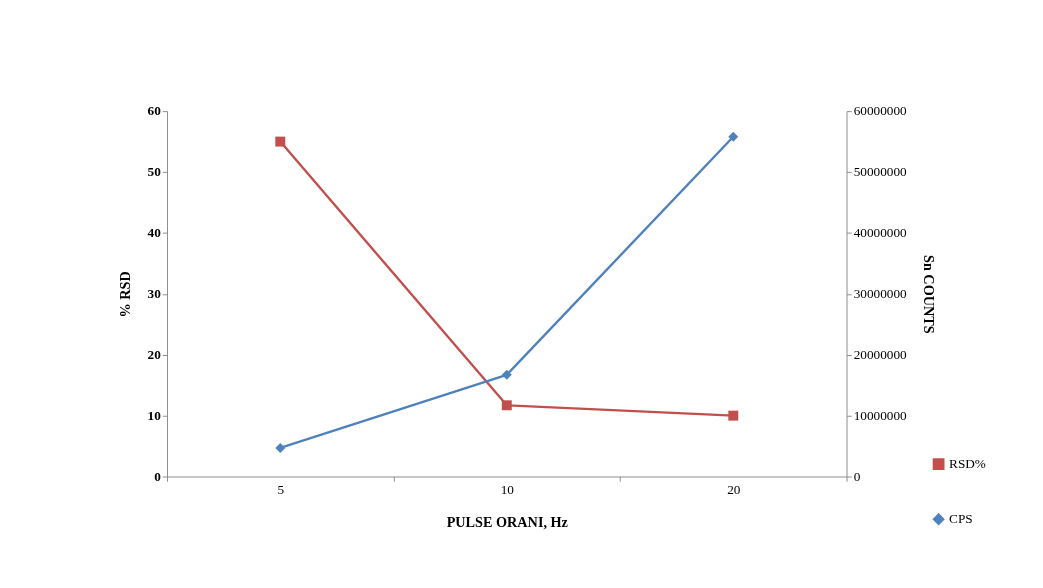  Describe the element at coordinates (928, 294) in the screenshot. I see `y2-axis-title: Sn COUNTS` at that location.